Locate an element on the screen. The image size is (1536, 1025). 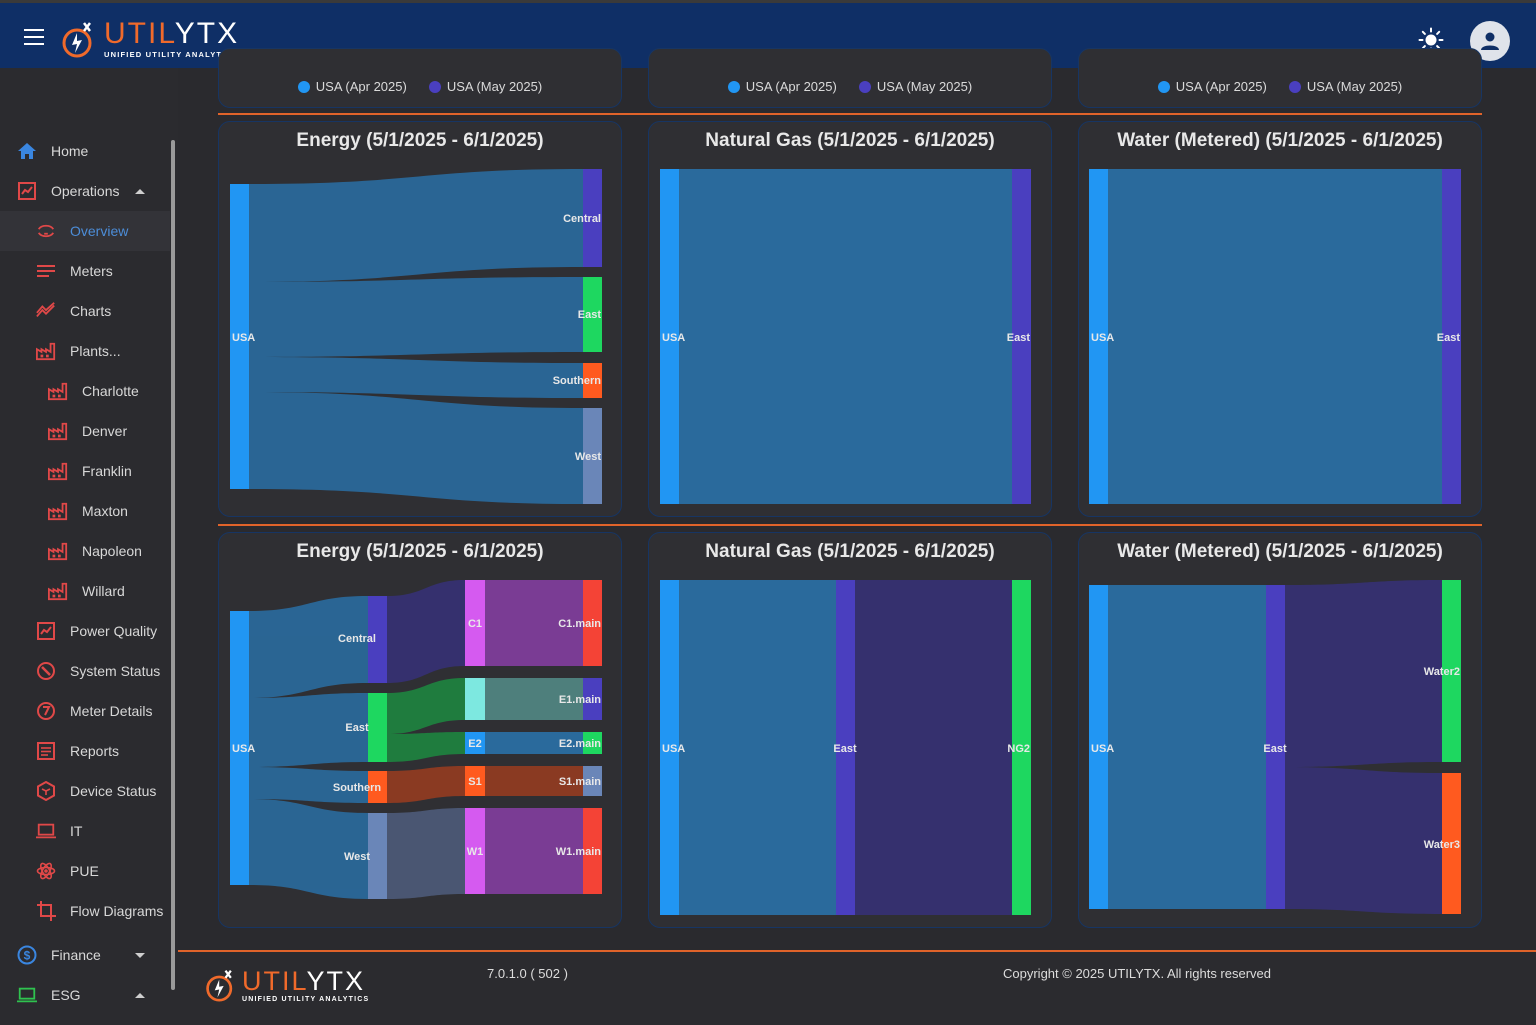
sankey-gas-summary: USA East is located at coordinates (851, 320).